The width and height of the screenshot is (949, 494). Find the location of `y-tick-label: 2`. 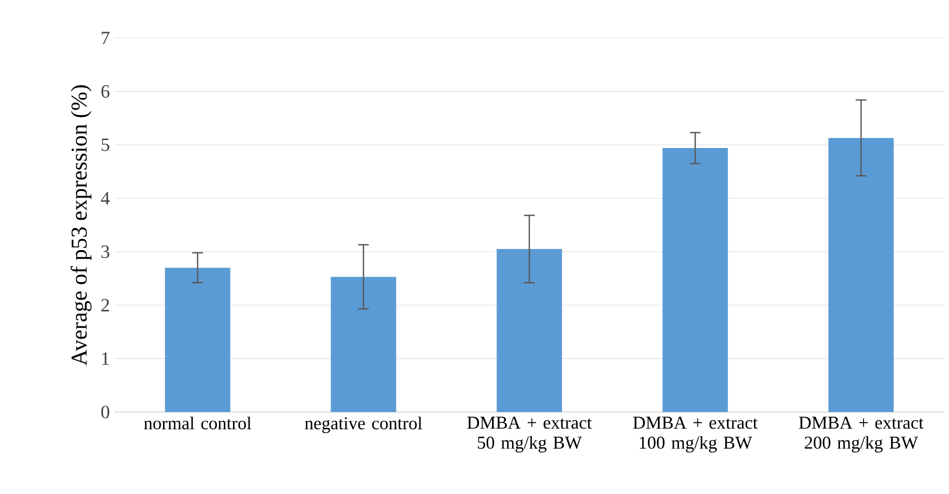

y-tick-label: 2 is located at coordinates (105, 305).